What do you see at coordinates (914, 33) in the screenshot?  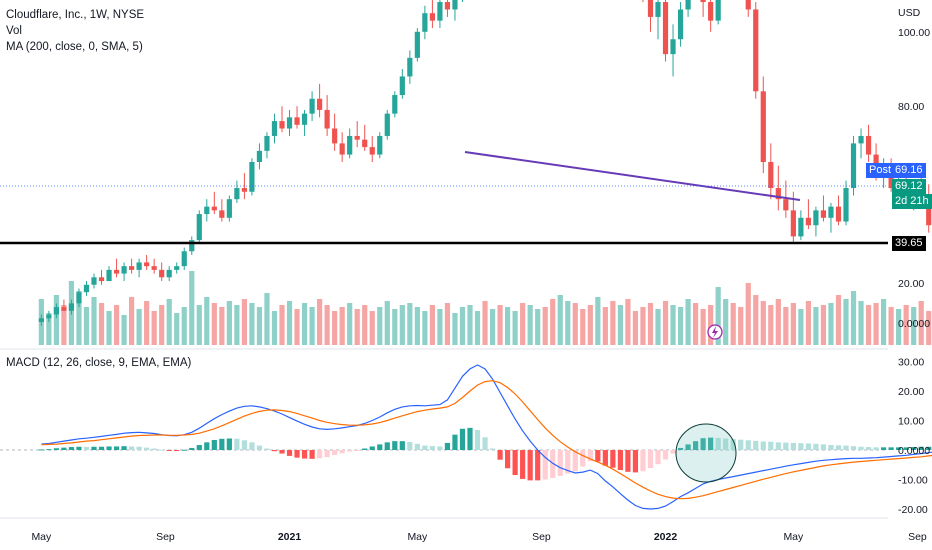 I see `price-tick-label: 100.00` at bounding box center [914, 33].